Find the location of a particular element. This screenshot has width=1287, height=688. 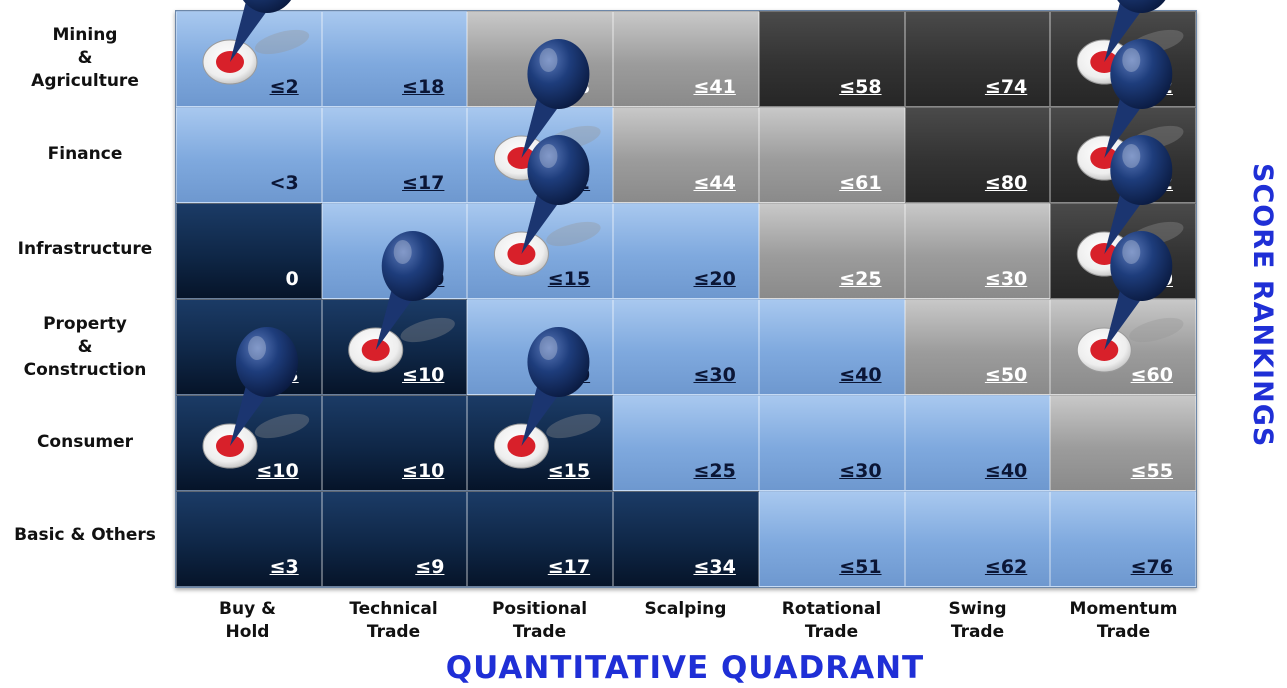

grid-cell: ≤60 is located at coordinates (1123, 347).